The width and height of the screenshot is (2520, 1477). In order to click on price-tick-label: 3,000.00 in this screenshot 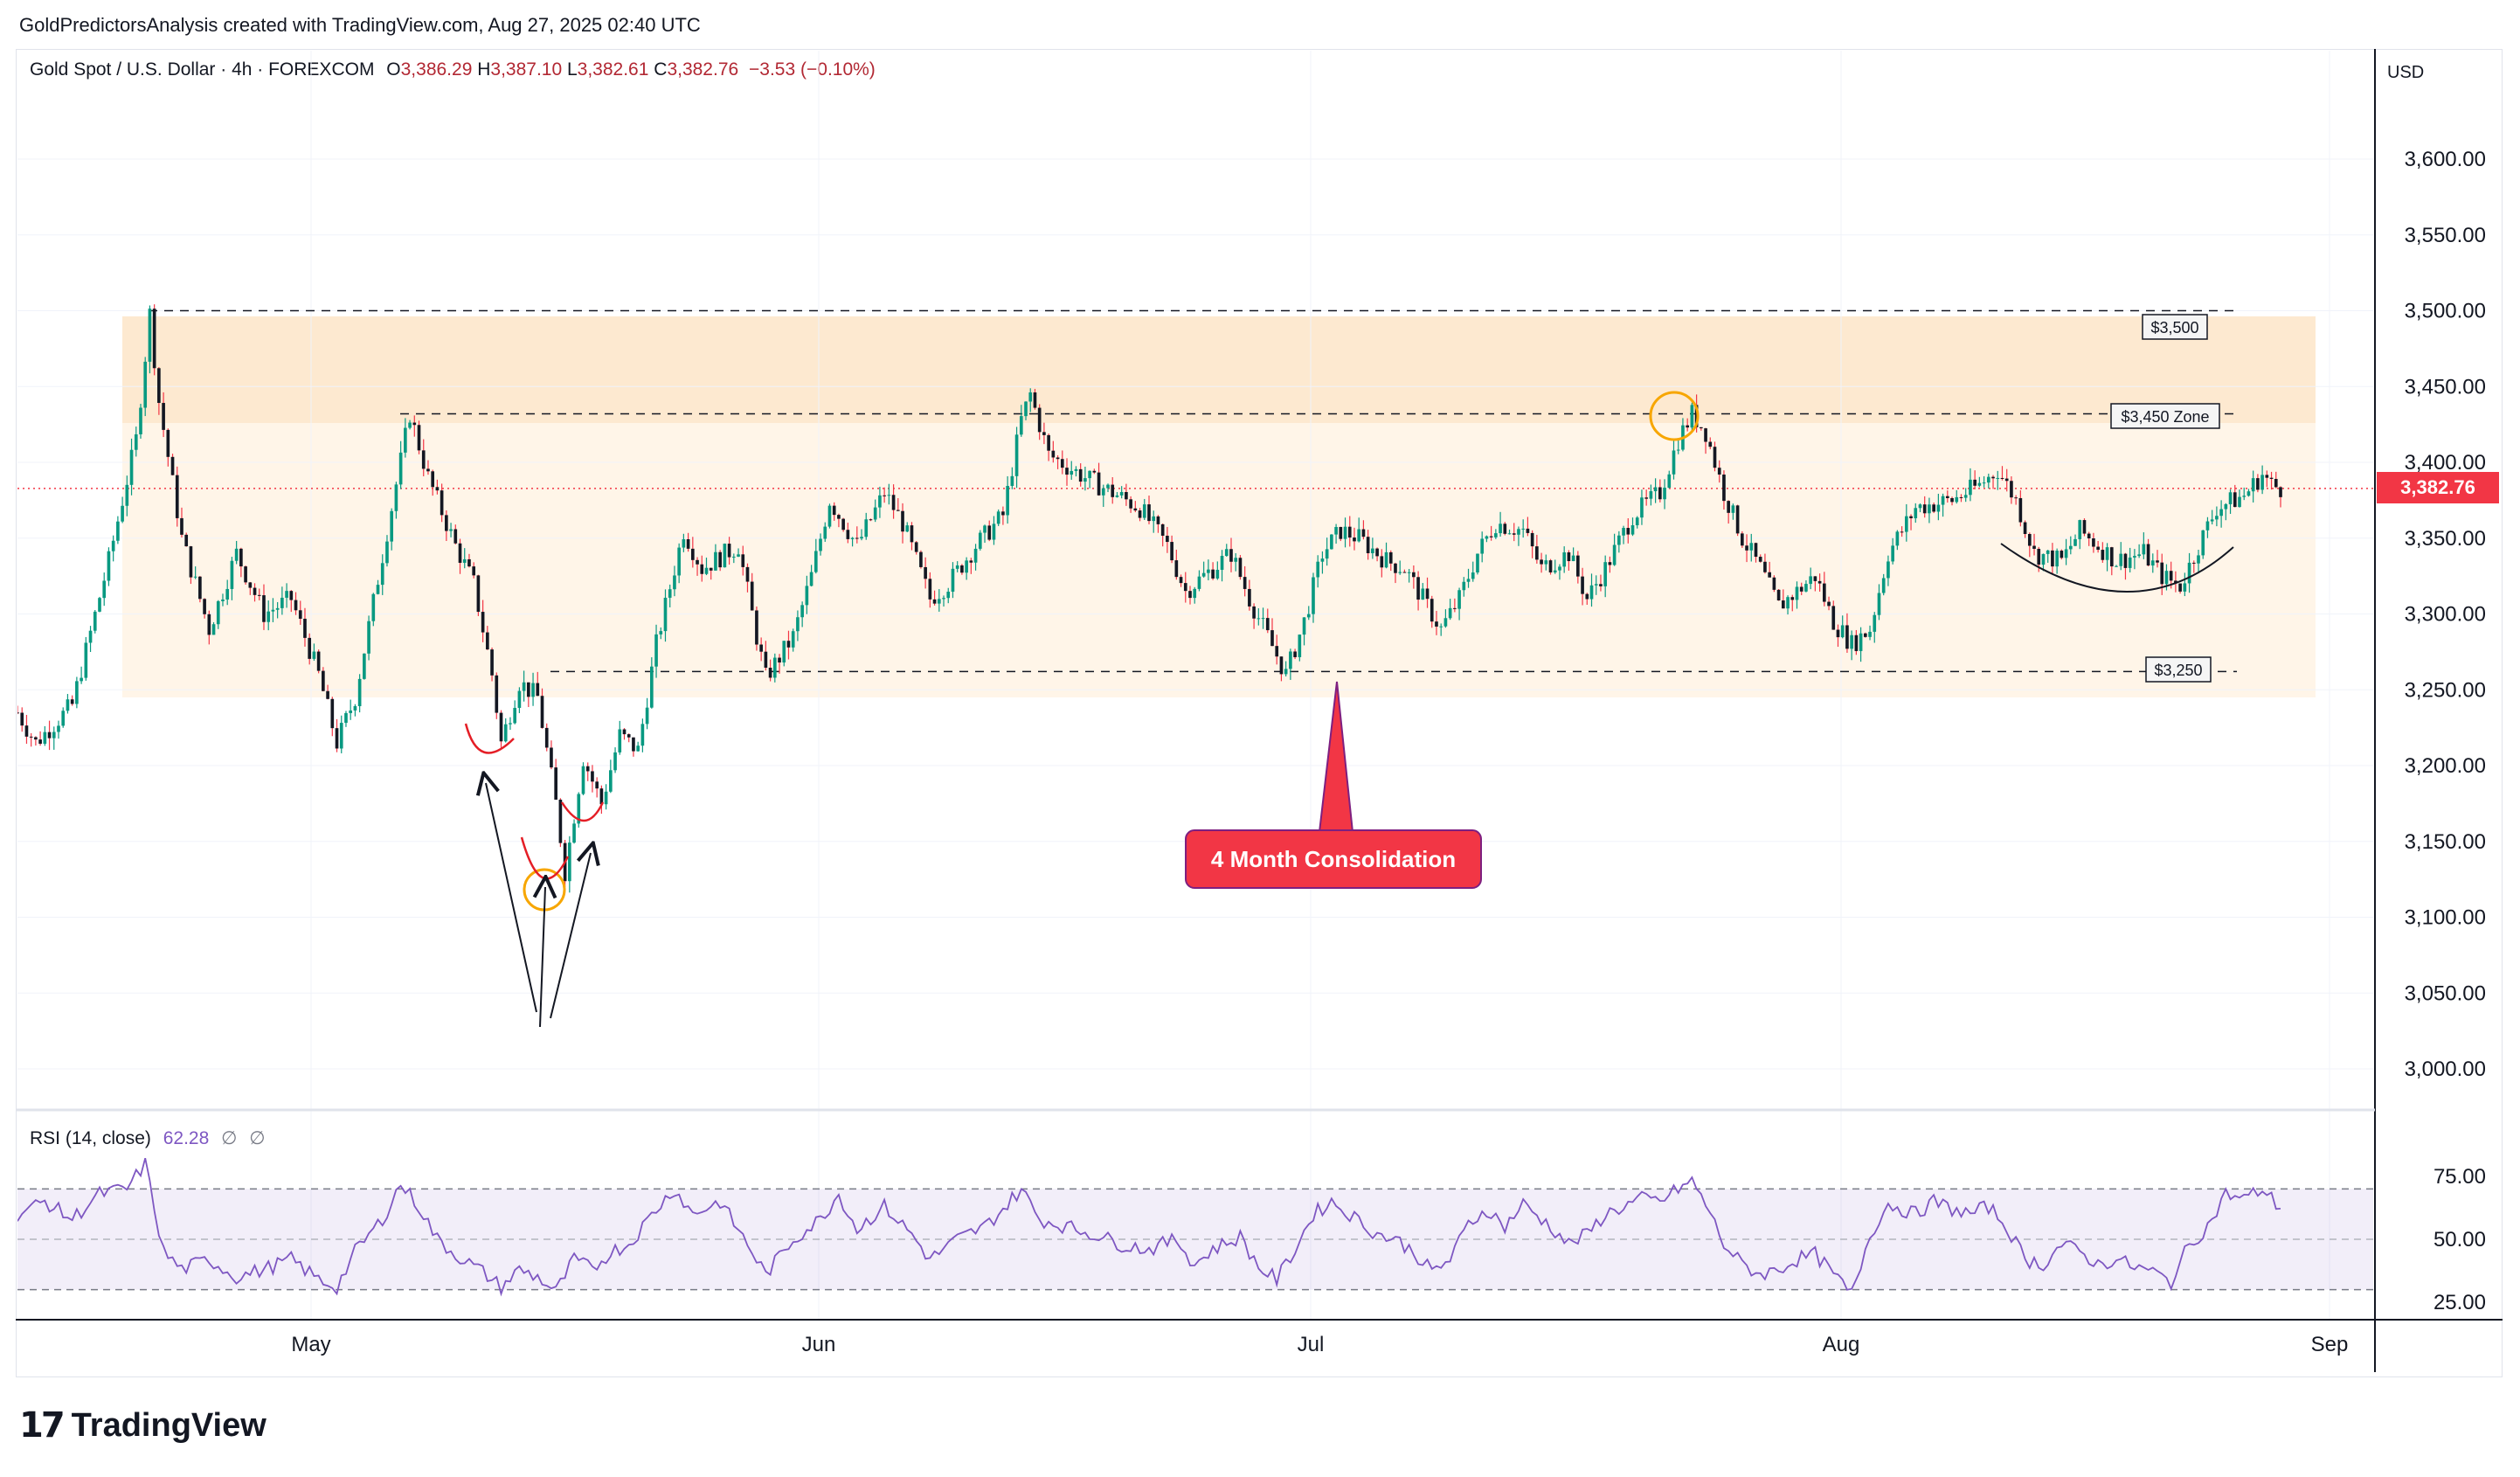, I will do `click(2445, 1069)`.